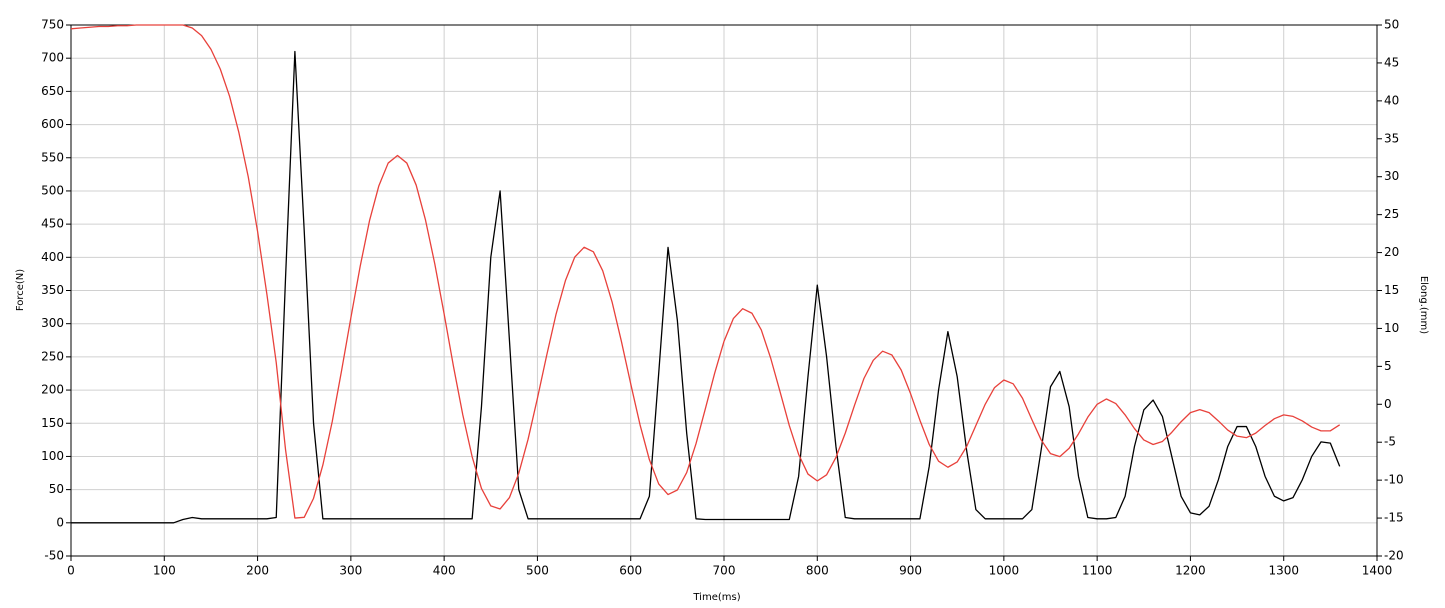 The image size is (1445, 608). Describe the element at coordinates (52, 124) in the screenshot. I see `y-tick-label: 600` at that location.